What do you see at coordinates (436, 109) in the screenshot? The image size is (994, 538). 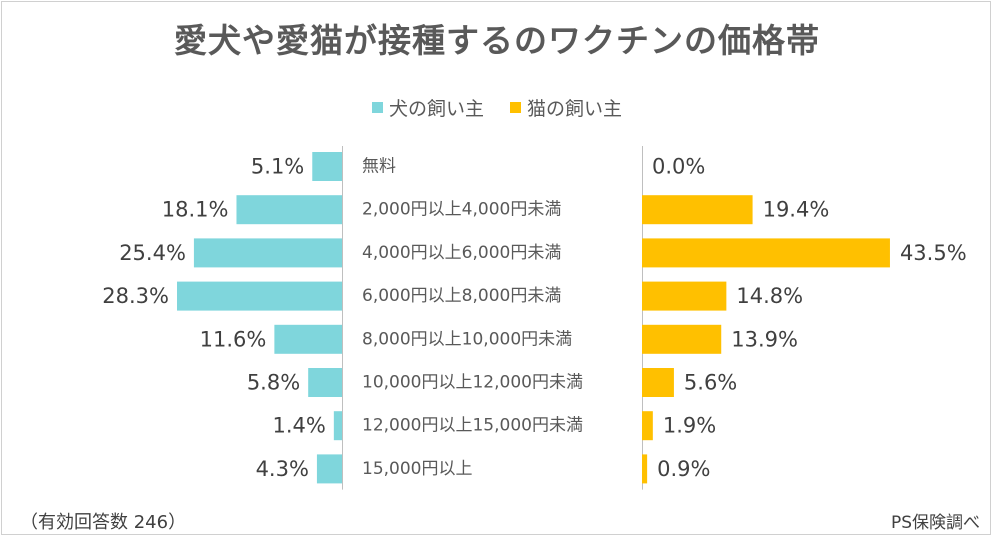 I see `legend-label-dog: 犬の飼い主` at bounding box center [436, 109].